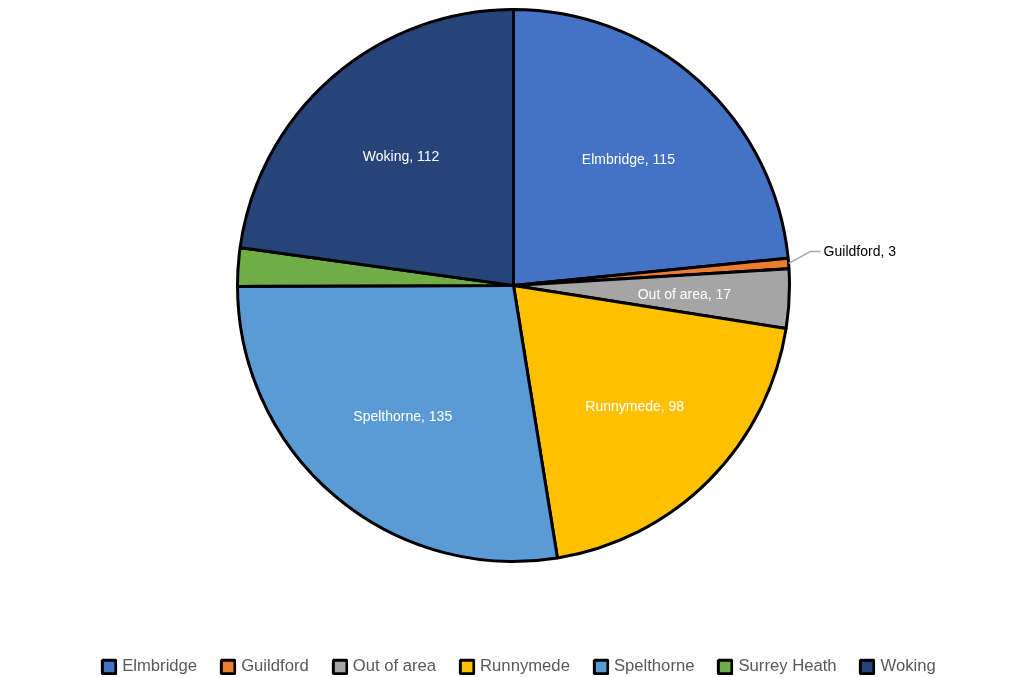 The height and width of the screenshot is (678, 1036). What do you see at coordinates (394, 666) in the screenshot?
I see `legend-label: Out of area` at bounding box center [394, 666].